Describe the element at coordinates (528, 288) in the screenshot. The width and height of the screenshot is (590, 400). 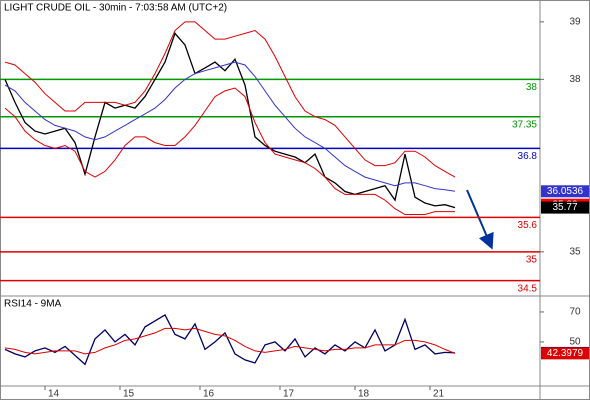
I see `level-label: 34.5` at that location.